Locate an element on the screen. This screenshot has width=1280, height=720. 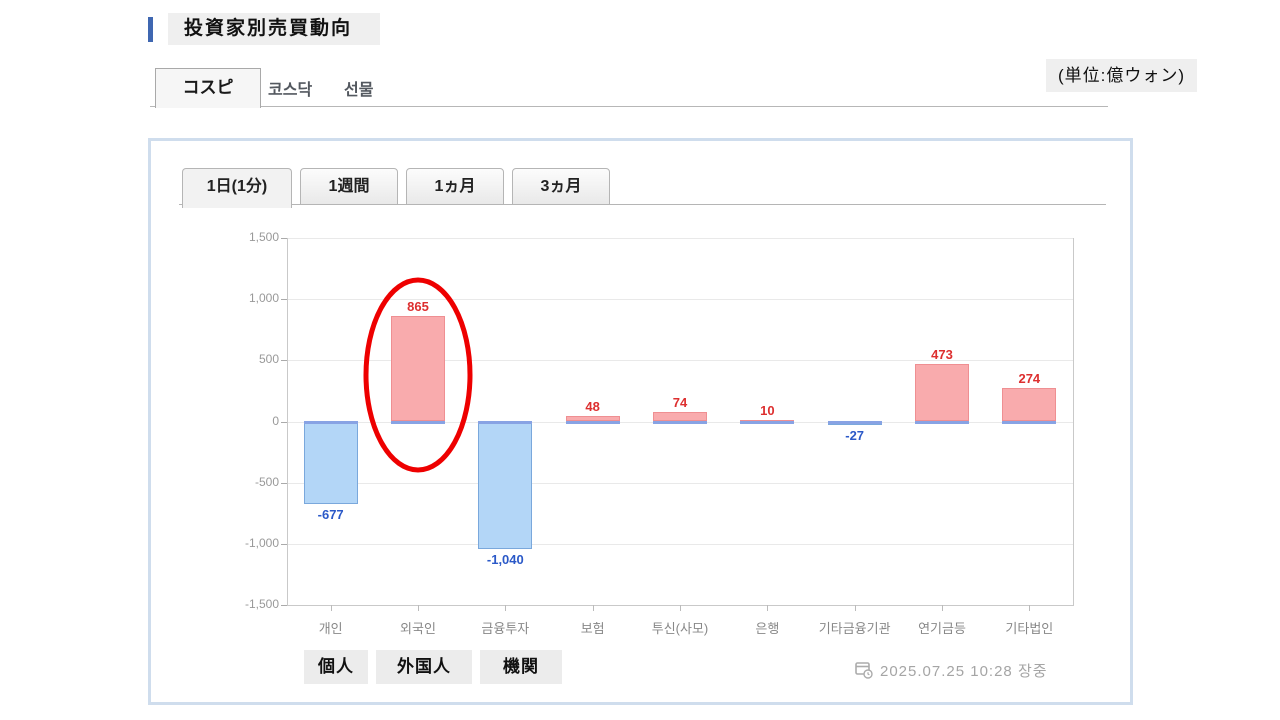
y-tick-label: -1,000 is located at coordinates (261, 542).